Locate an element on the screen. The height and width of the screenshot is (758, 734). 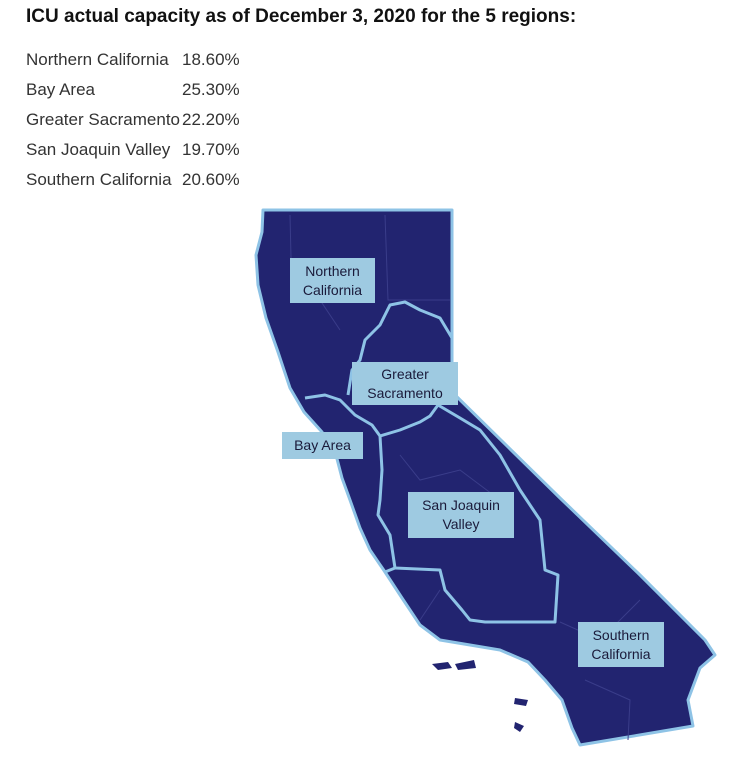
capacity-value: 25.30% is located at coordinates (211, 89).